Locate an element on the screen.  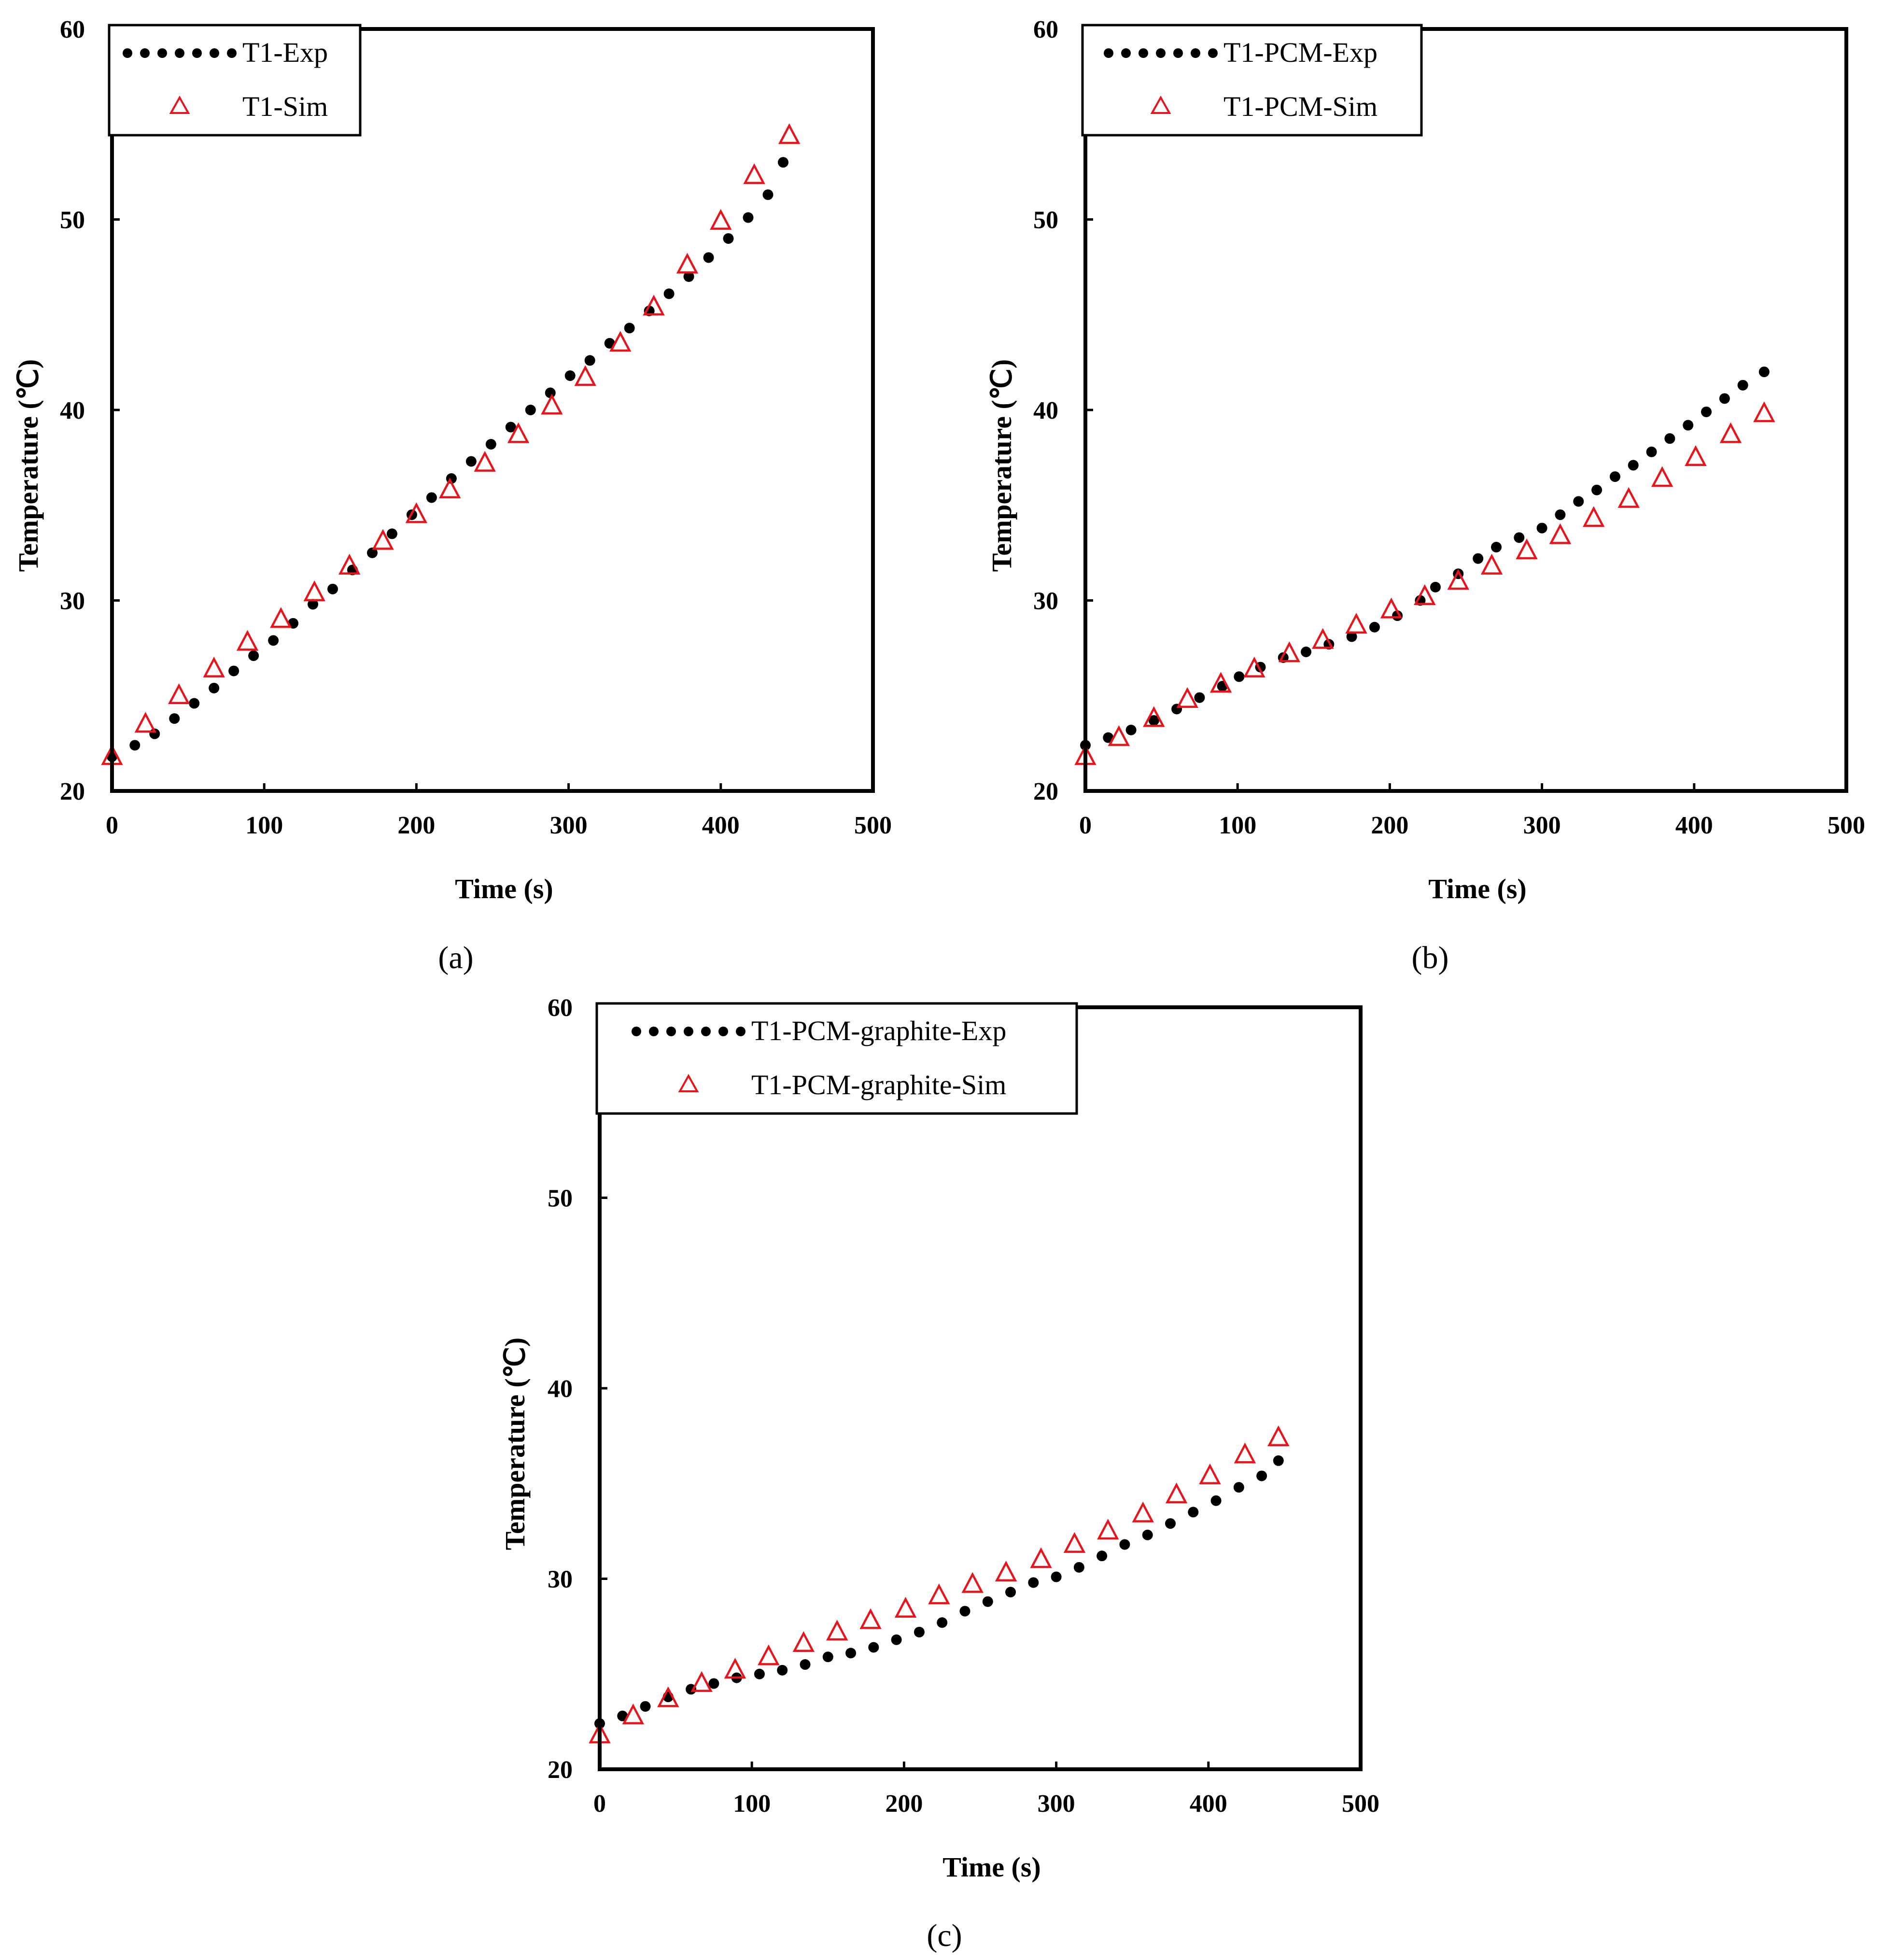
y-tick-label: 30 is located at coordinates (72, 601).